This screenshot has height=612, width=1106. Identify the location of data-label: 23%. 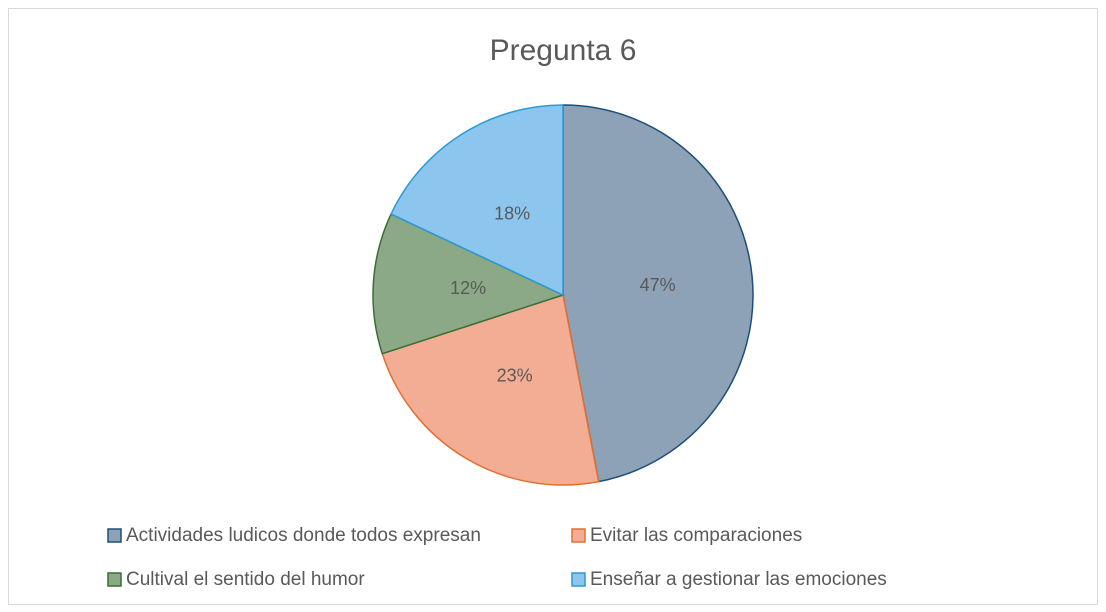
(515, 376).